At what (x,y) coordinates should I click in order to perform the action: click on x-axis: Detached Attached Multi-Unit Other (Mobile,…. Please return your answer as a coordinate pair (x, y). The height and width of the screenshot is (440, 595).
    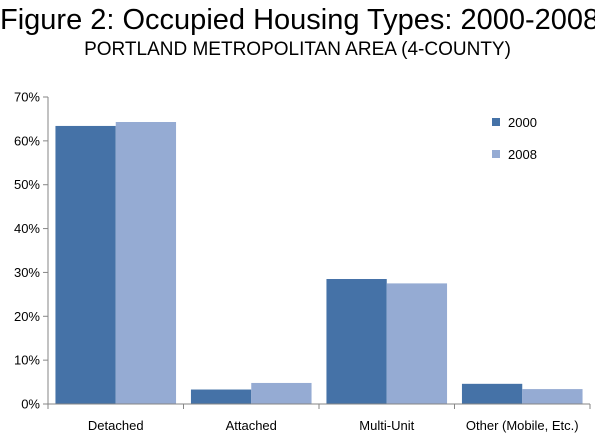
    Looking at the image, I should click on (319, 418).